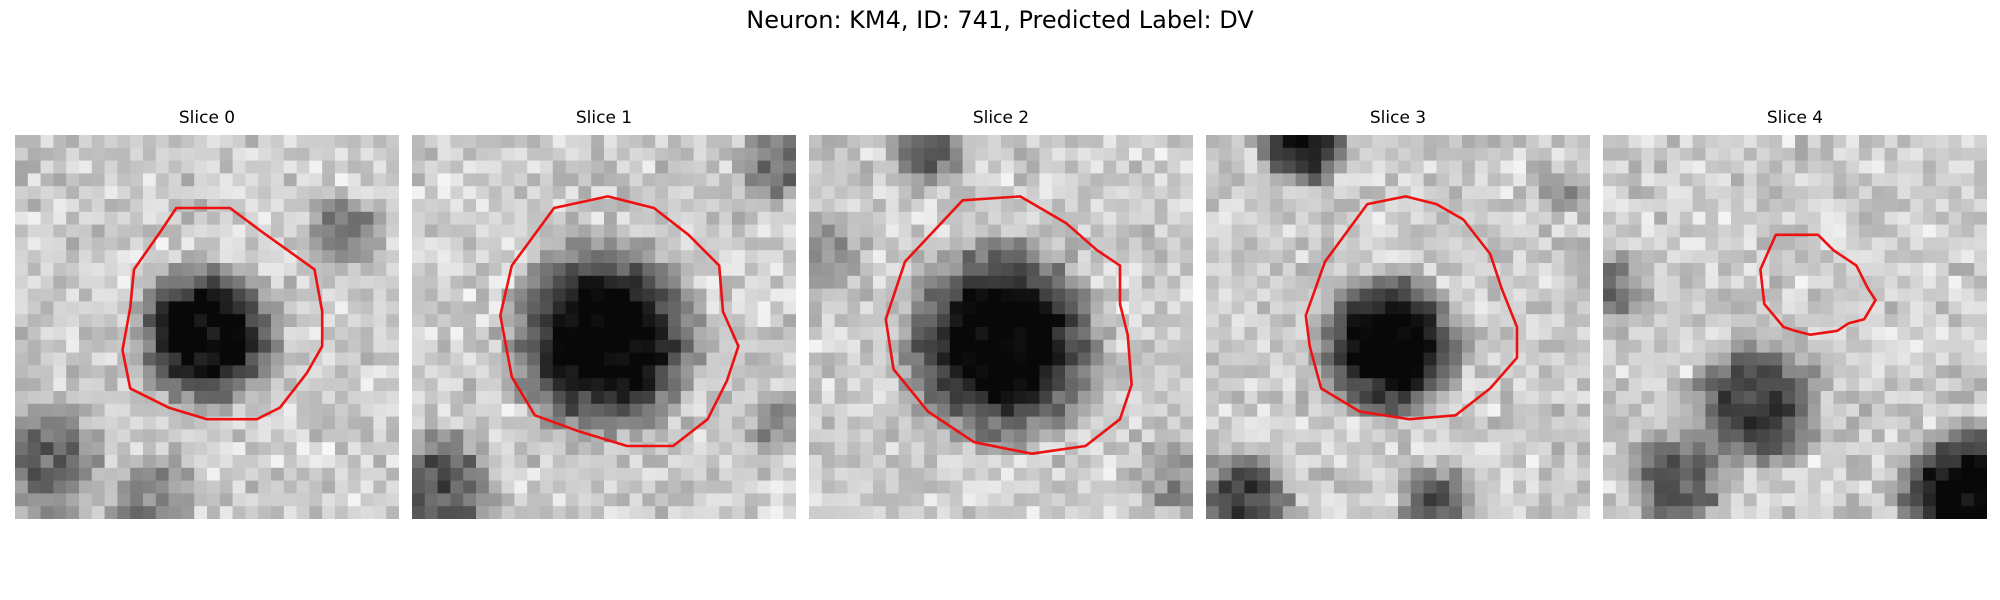 The image size is (2000, 600). What do you see at coordinates (1795, 118) in the screenshot?
I see `slice-title-4: Slice 4` at bounding box center [1795, 118].